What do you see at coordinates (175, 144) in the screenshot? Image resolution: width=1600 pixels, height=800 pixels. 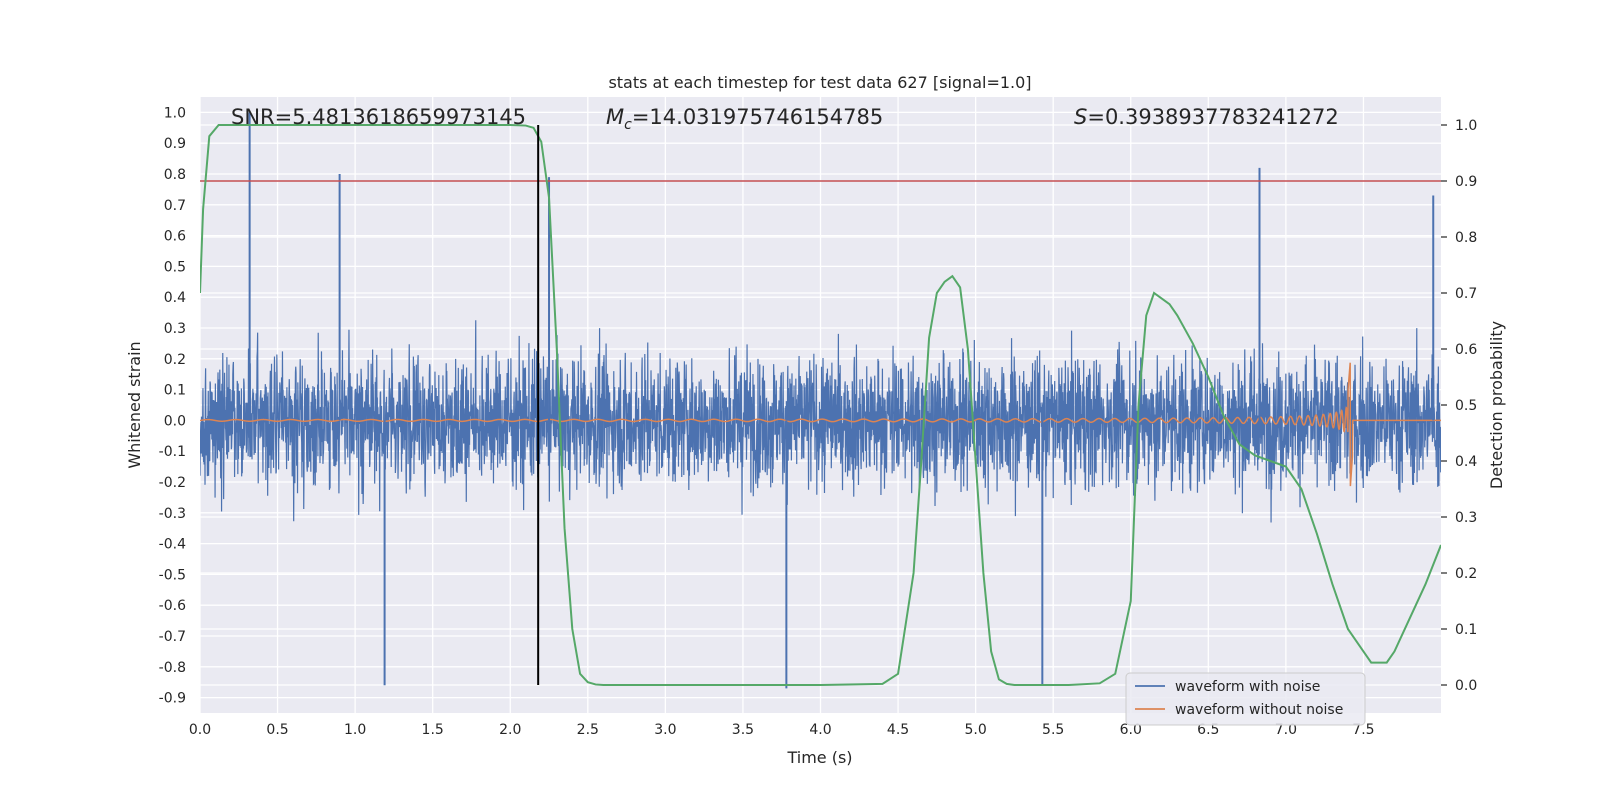 I see `left-y-tick-label: 0.9` at bounding box center [175, 144].